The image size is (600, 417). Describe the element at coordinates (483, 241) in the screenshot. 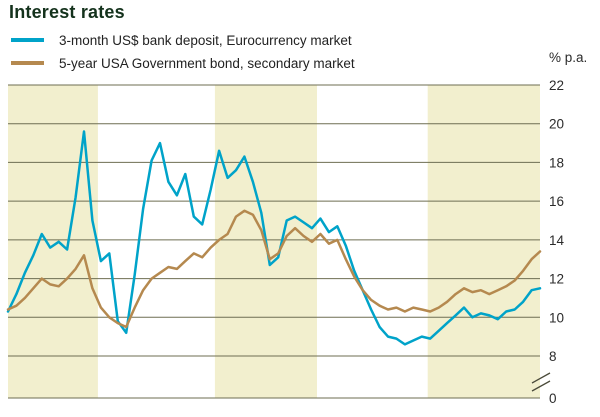

I see `year-band` at that location.